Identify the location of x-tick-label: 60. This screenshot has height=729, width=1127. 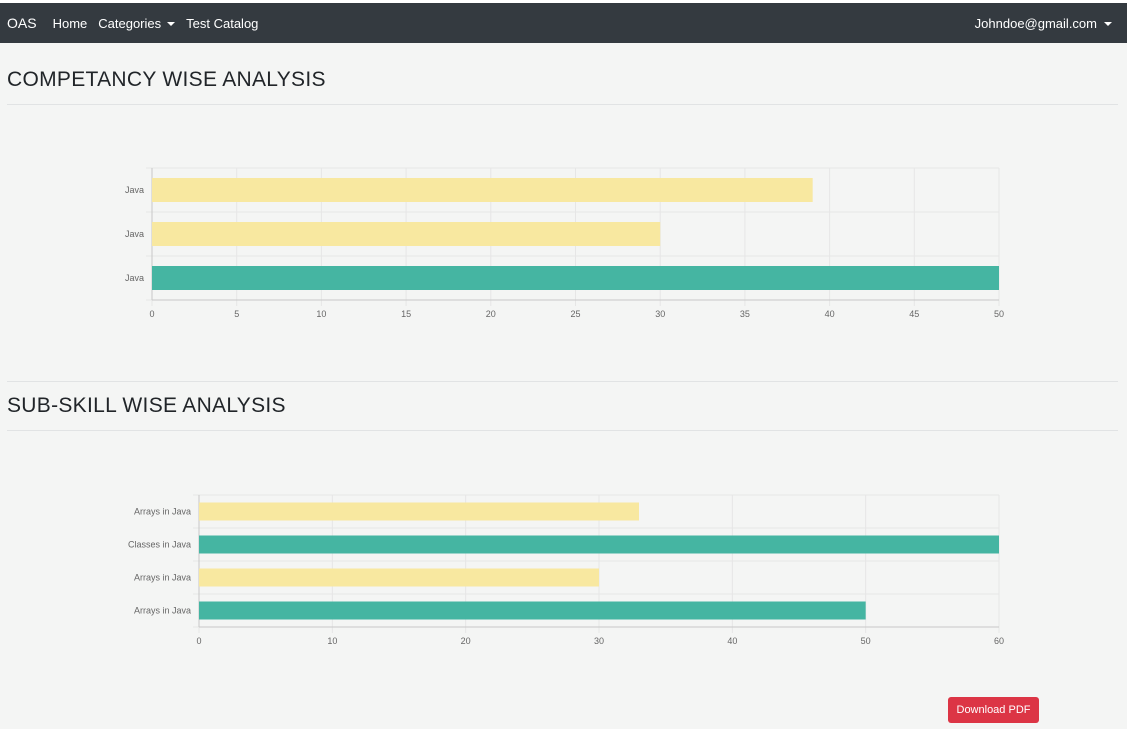
(999, 641).